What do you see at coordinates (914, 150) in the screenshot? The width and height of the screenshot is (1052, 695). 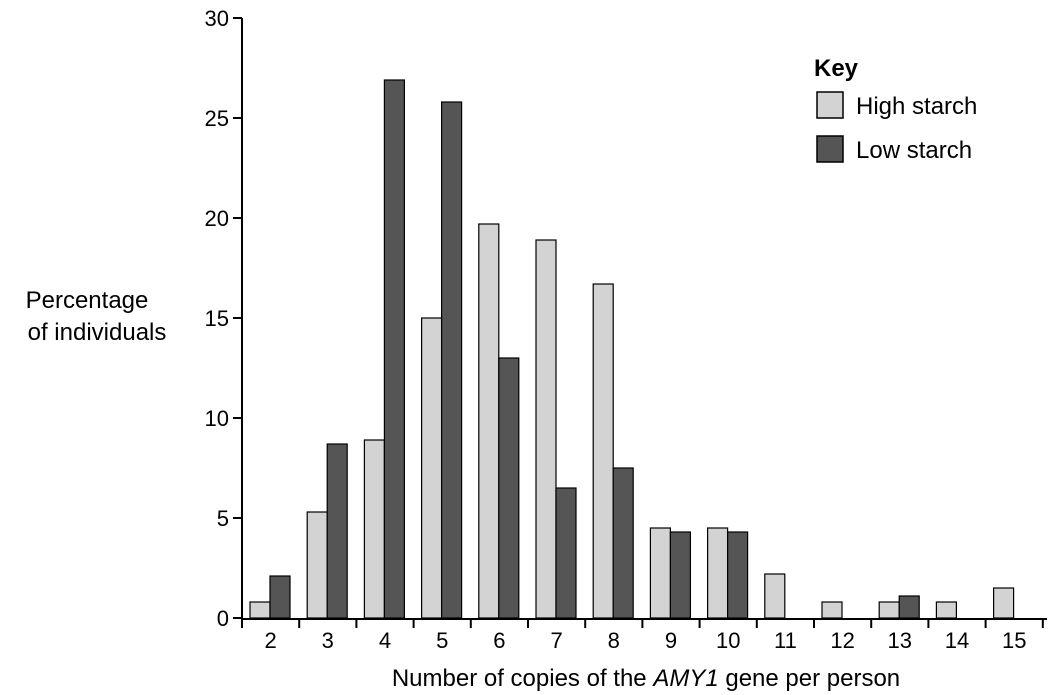 I see `legend-label-low-starch: Low starch` at bounding box center [914, 150].